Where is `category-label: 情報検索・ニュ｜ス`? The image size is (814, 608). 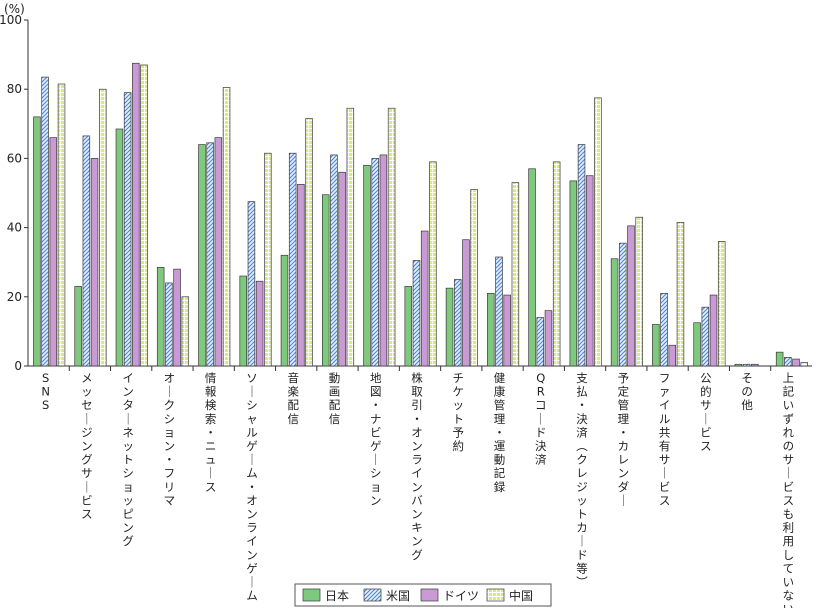
category-label: 情報検索・ニュ｜ス is located at coordinates (211, 432).